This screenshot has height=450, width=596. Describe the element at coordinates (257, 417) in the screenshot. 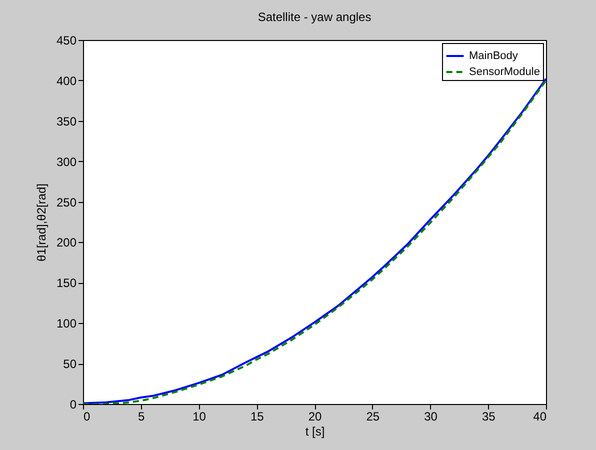

I see `x-tick-label: 15` at that location.